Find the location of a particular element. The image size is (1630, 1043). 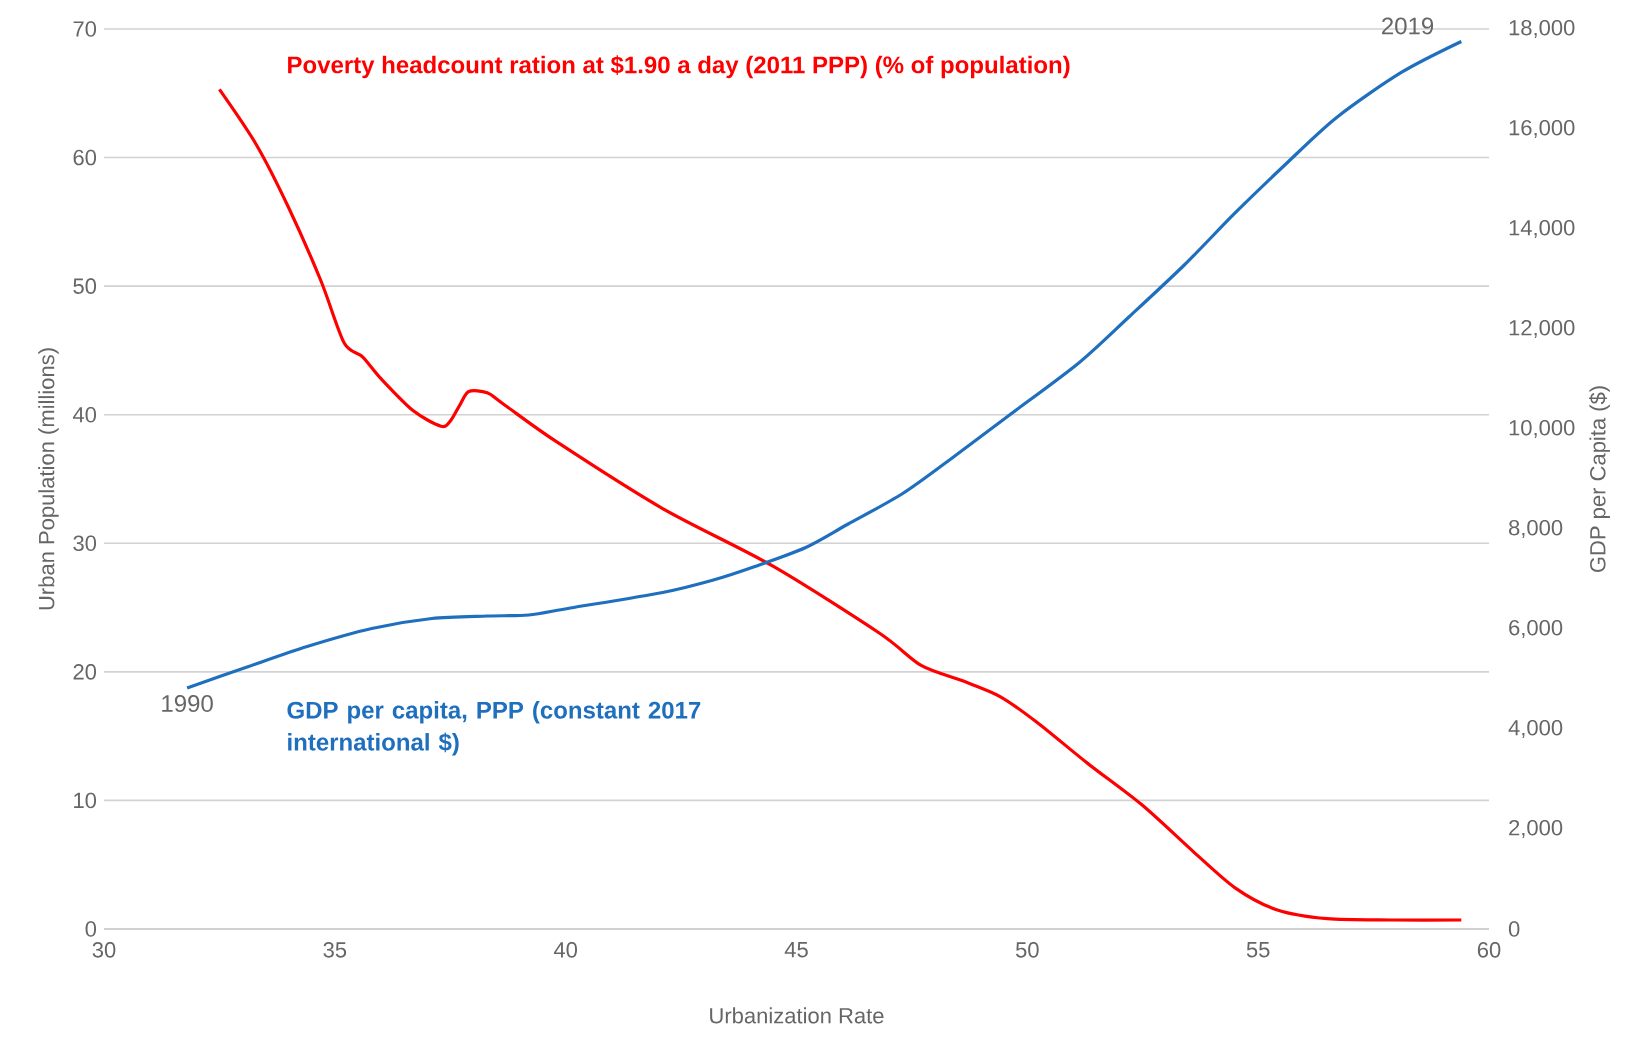

x-tick-label: 50 is located at coordinates (1027, 950).